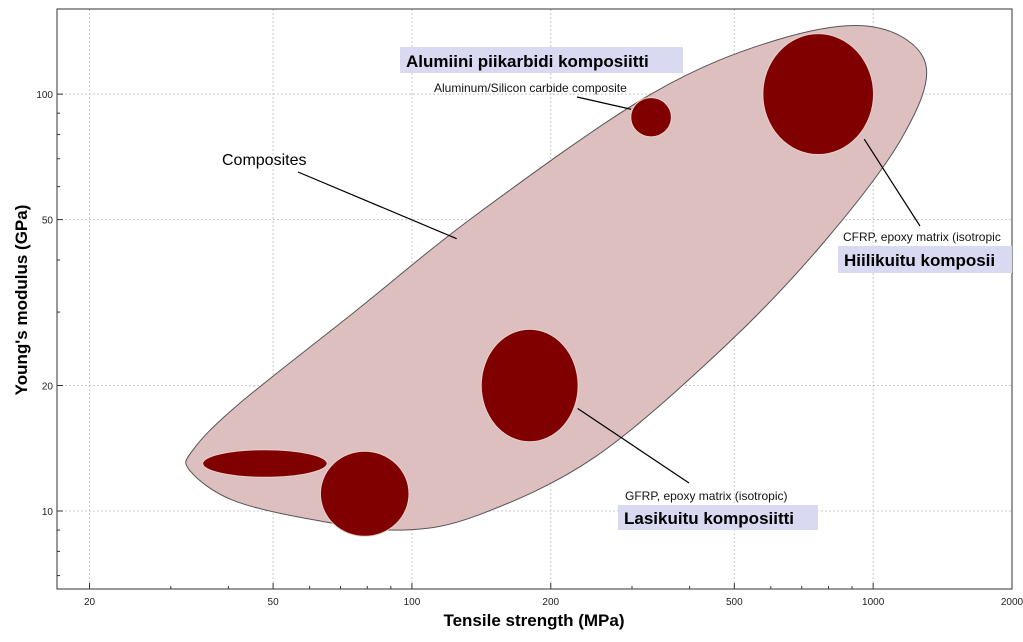 Image resolution: width=1023 pixels, height=642 pixels. What do you see at coordinates (706, 496) in the screenshot?
I see `gfrp-subtitle: GFRP, epoxy matrix (isotropic)` at bounding box center [706, 496].